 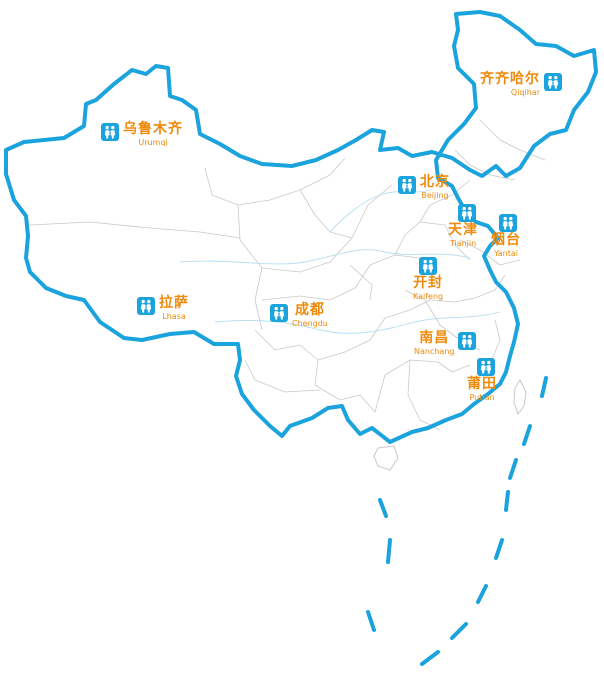 I want to click on city-name-zh: 莆田, so click(x=482, y=384).